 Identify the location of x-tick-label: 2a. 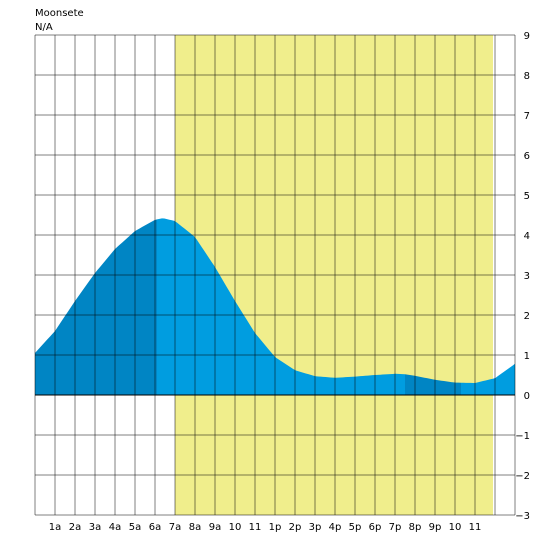
(75, 527).